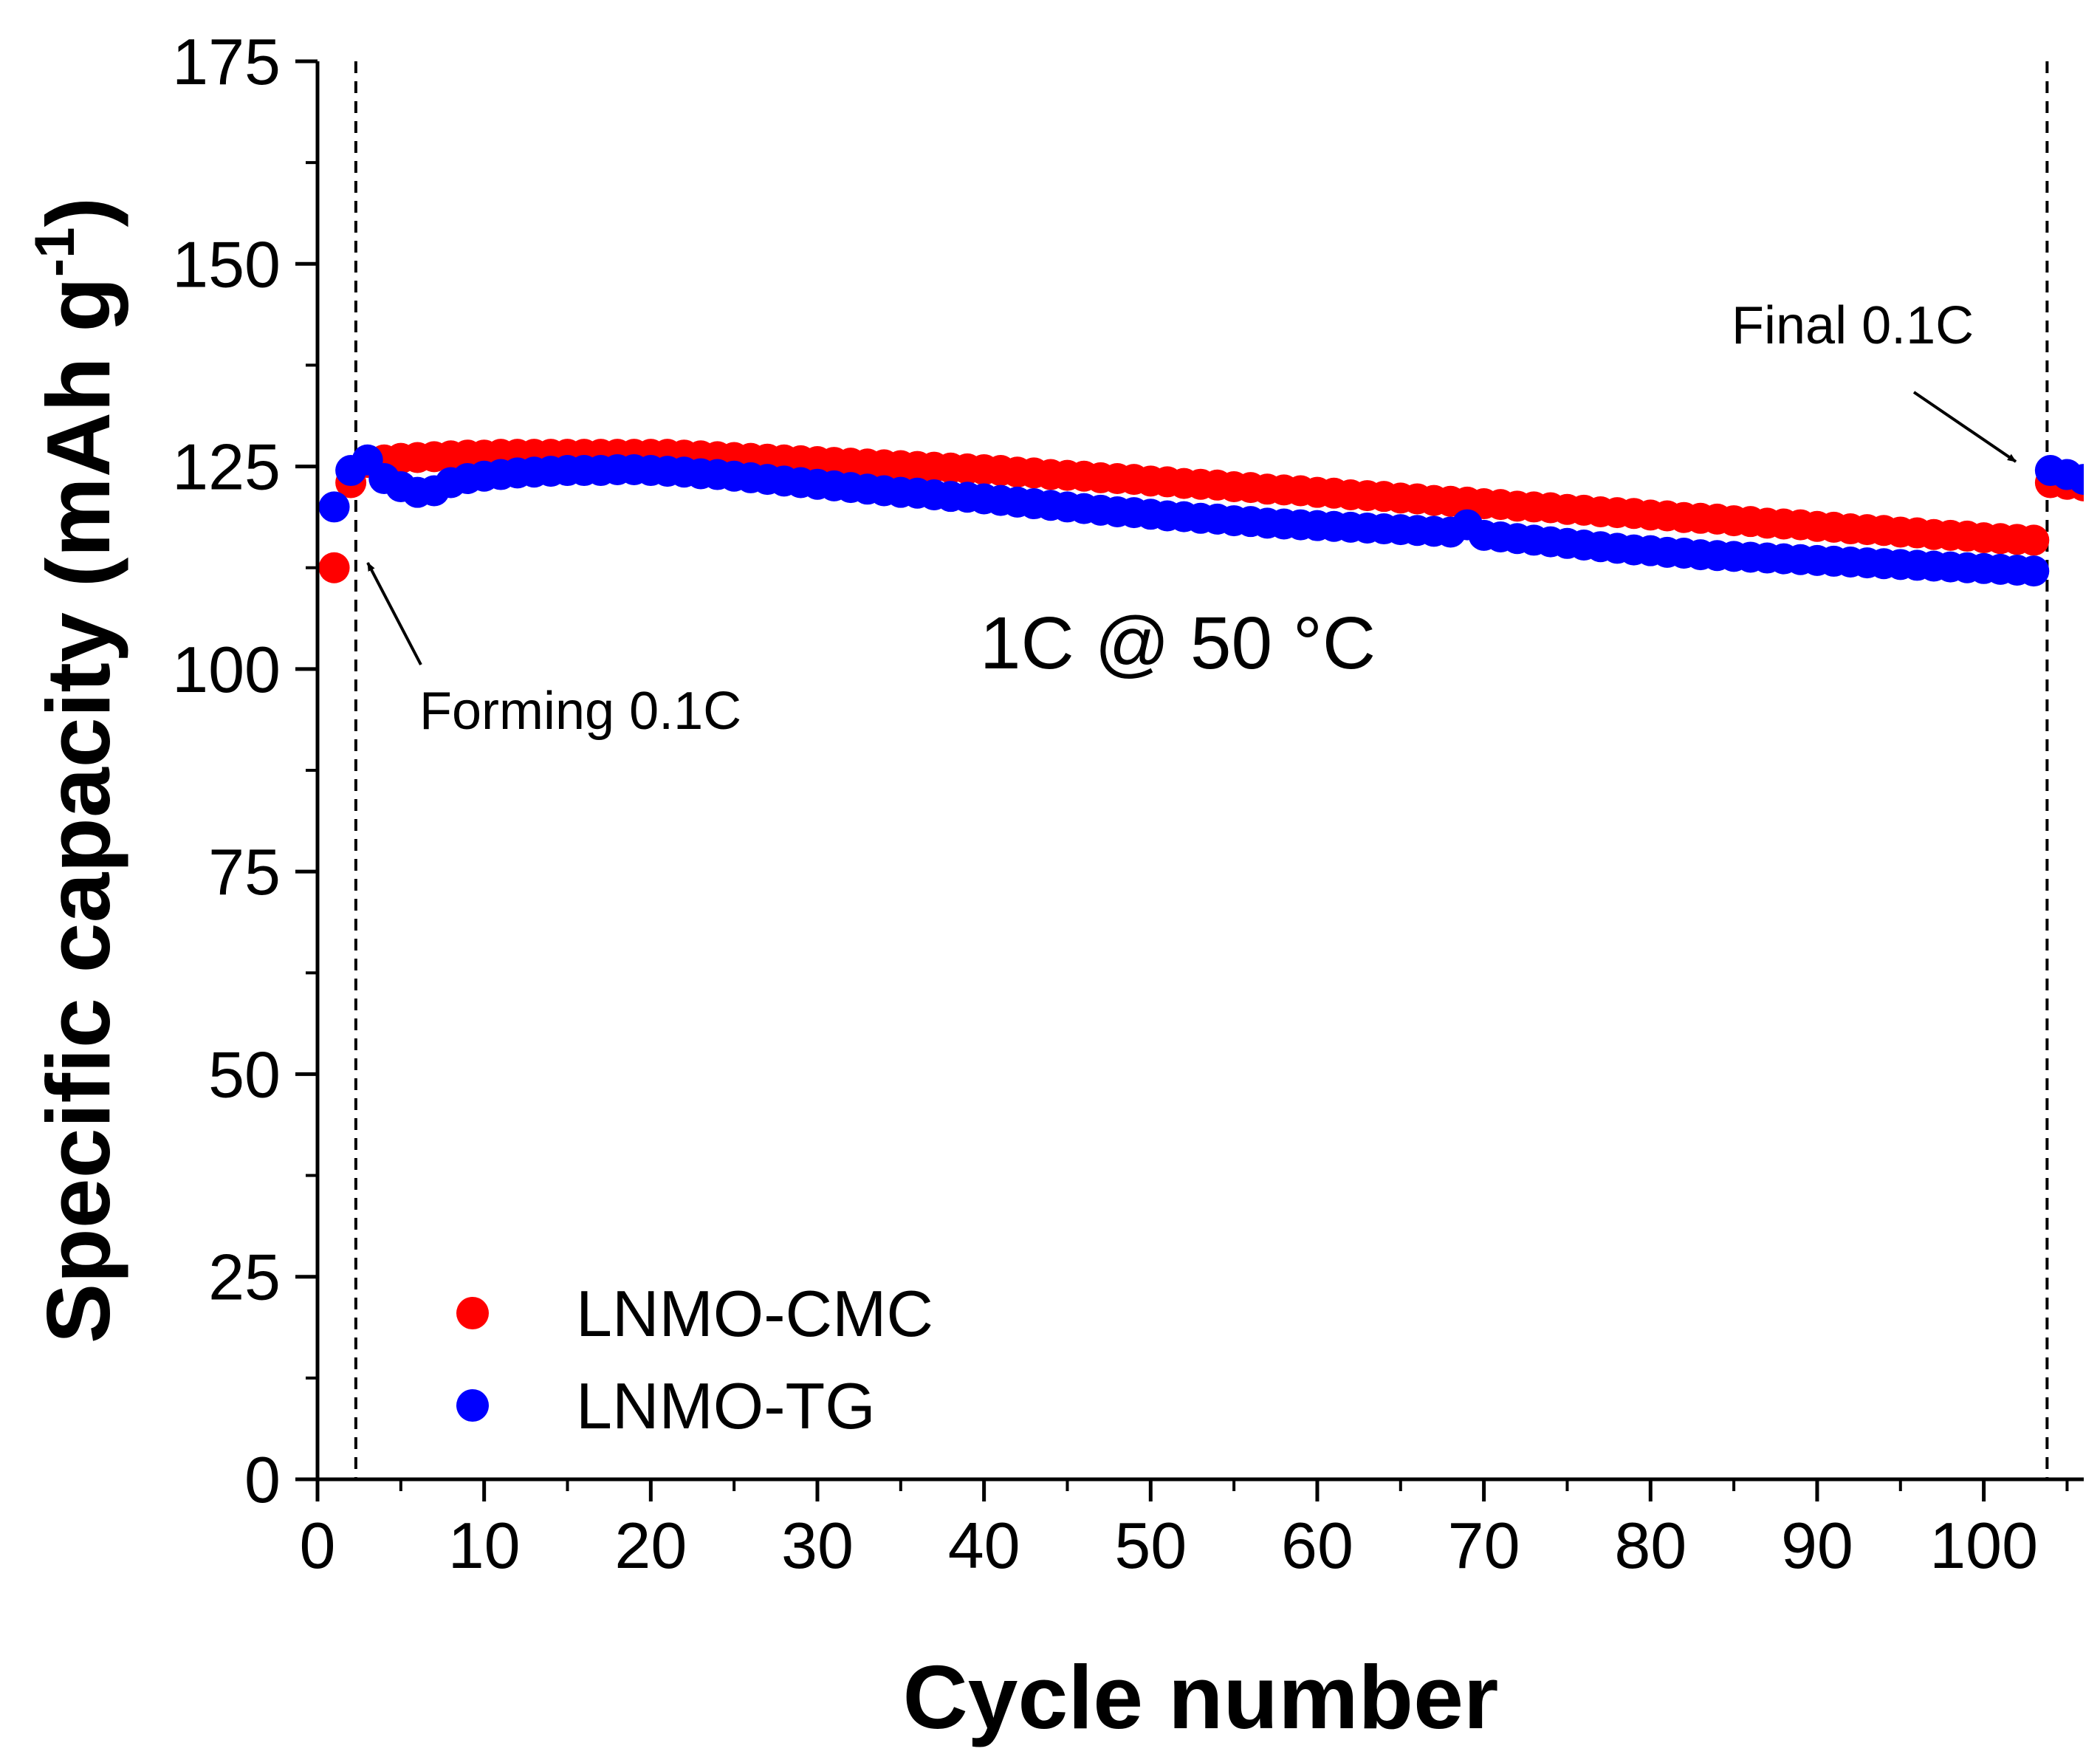 The image size is (2100, 1757). What do you see at coordinates (1983, 1545) in the screenshot?
I see `x-tick-label: 100` at bounding box center [1983, 1545].